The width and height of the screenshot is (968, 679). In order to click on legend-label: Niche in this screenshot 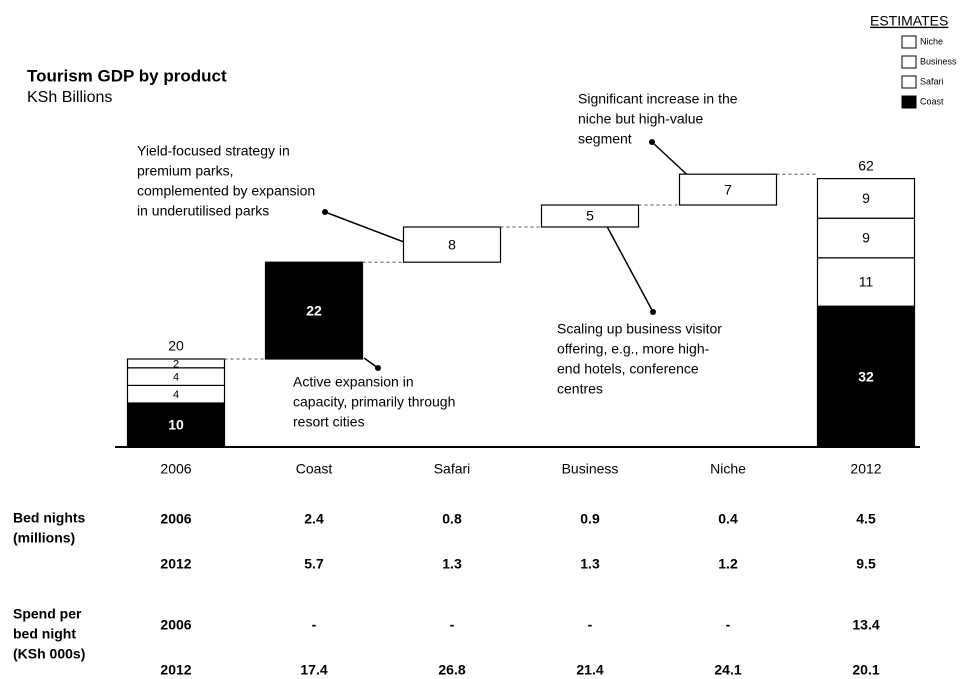, I will do `click(931, 41)`.